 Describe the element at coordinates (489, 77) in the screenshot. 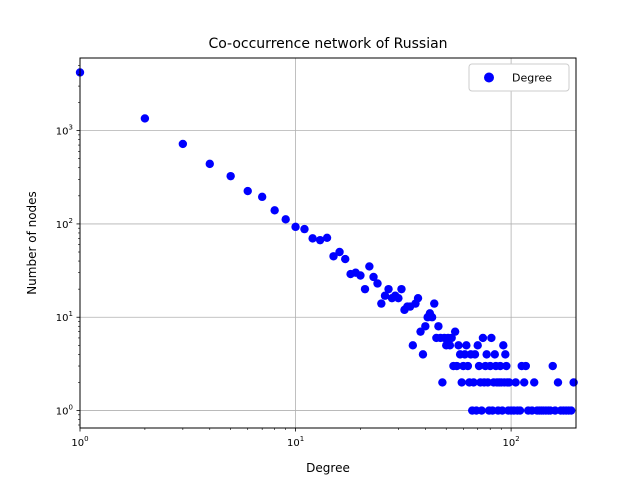

I see `legend-marker` at that location.